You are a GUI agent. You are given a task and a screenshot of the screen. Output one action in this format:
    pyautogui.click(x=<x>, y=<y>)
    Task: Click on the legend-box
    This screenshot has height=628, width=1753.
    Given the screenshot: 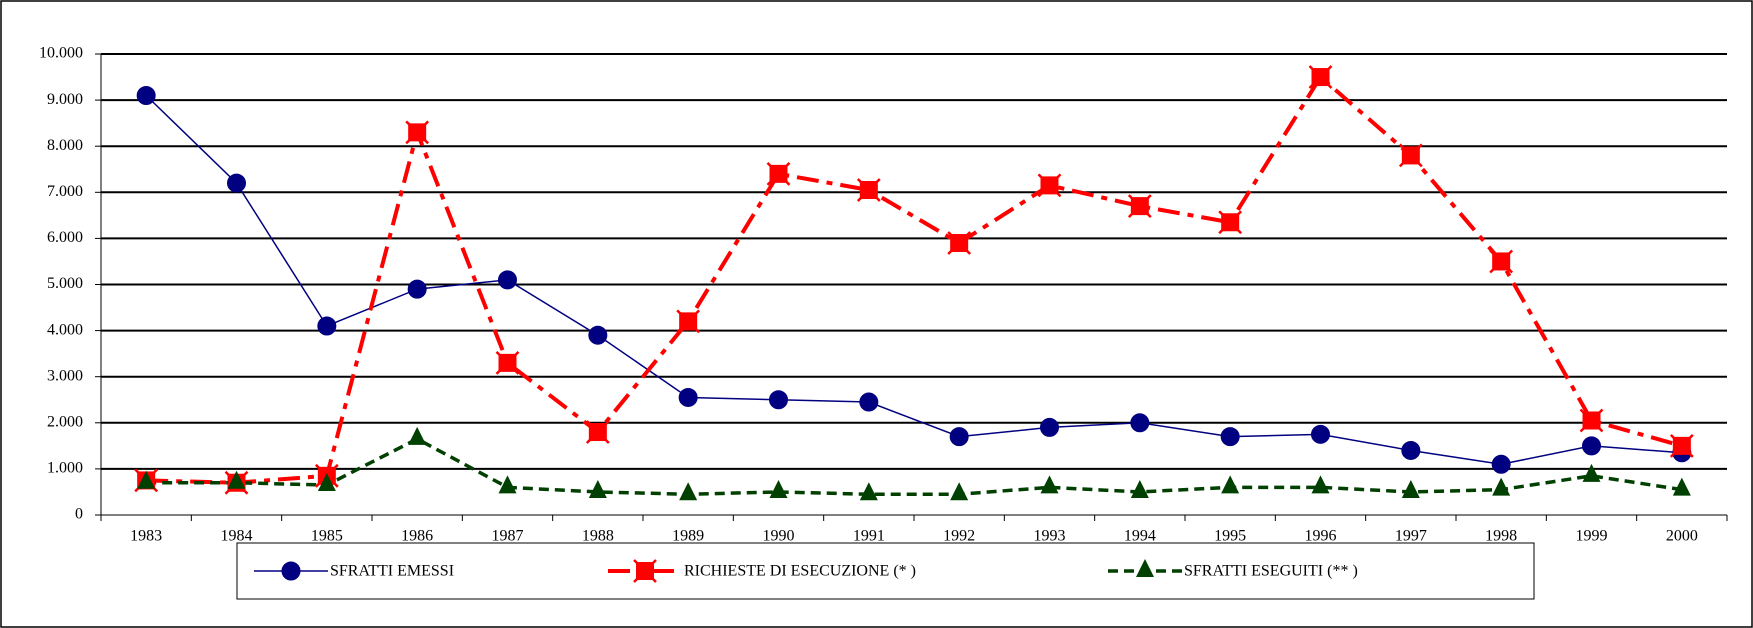 What is the action you would take?
    pyautogui.click(x=885, y=571)
    